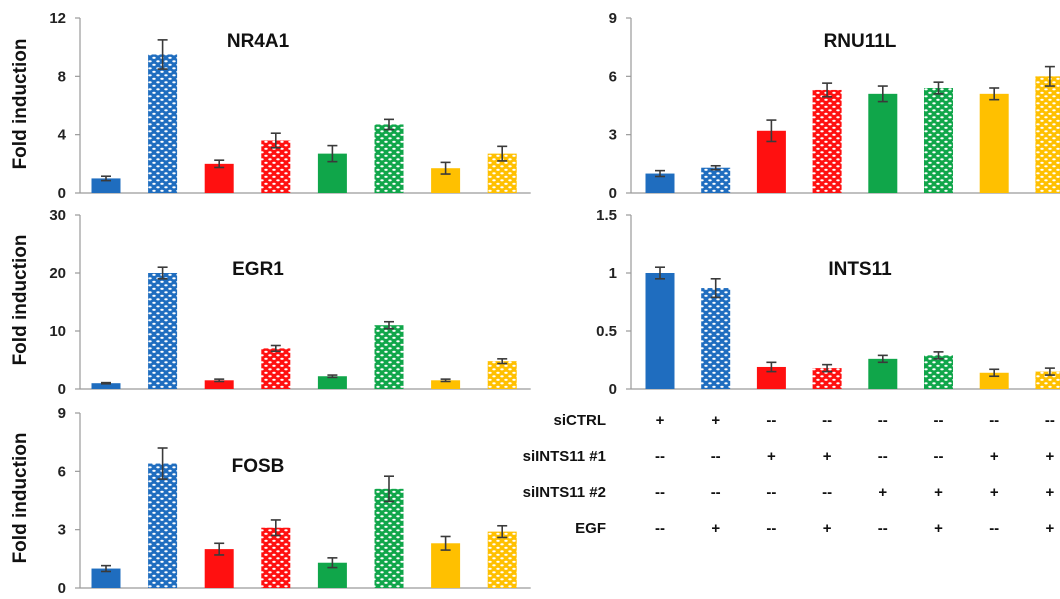 This screenshot has width=1060, height=599. I want to click on y-tick-label: 1, so click(613, 273).